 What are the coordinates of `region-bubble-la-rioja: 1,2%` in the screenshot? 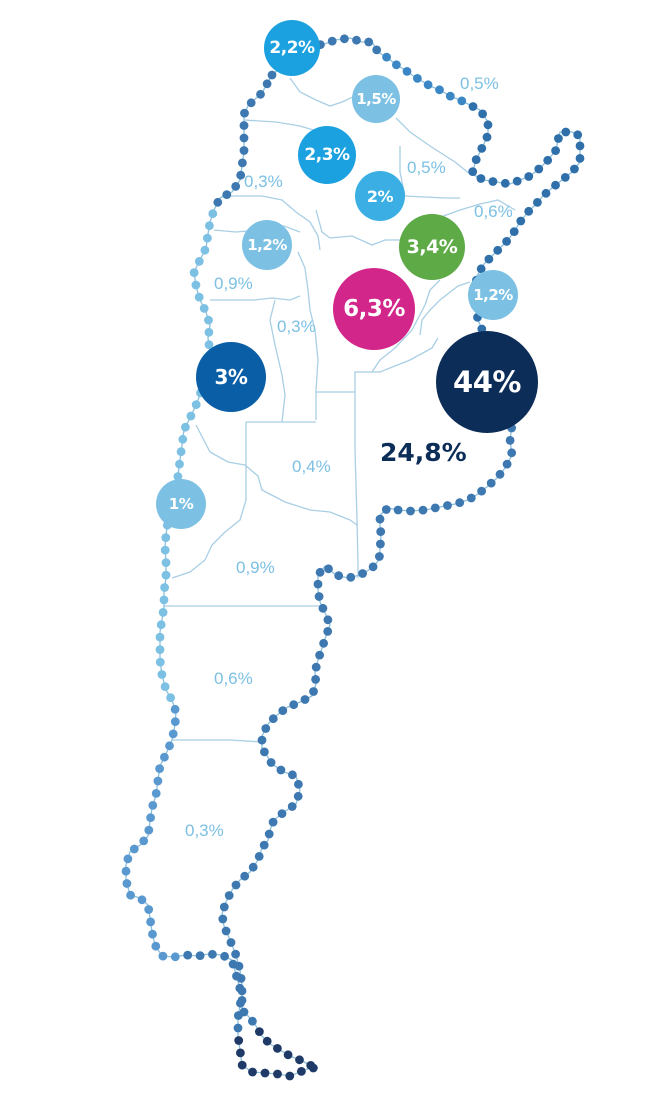 It's located at (267, 245).